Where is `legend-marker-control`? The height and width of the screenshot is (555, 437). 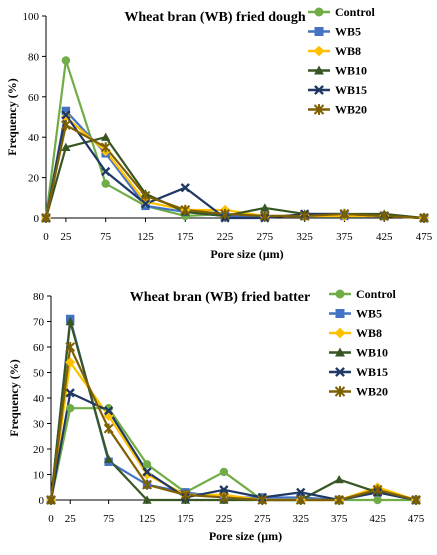 legend-marker-control is located at coordinates (319, 12).